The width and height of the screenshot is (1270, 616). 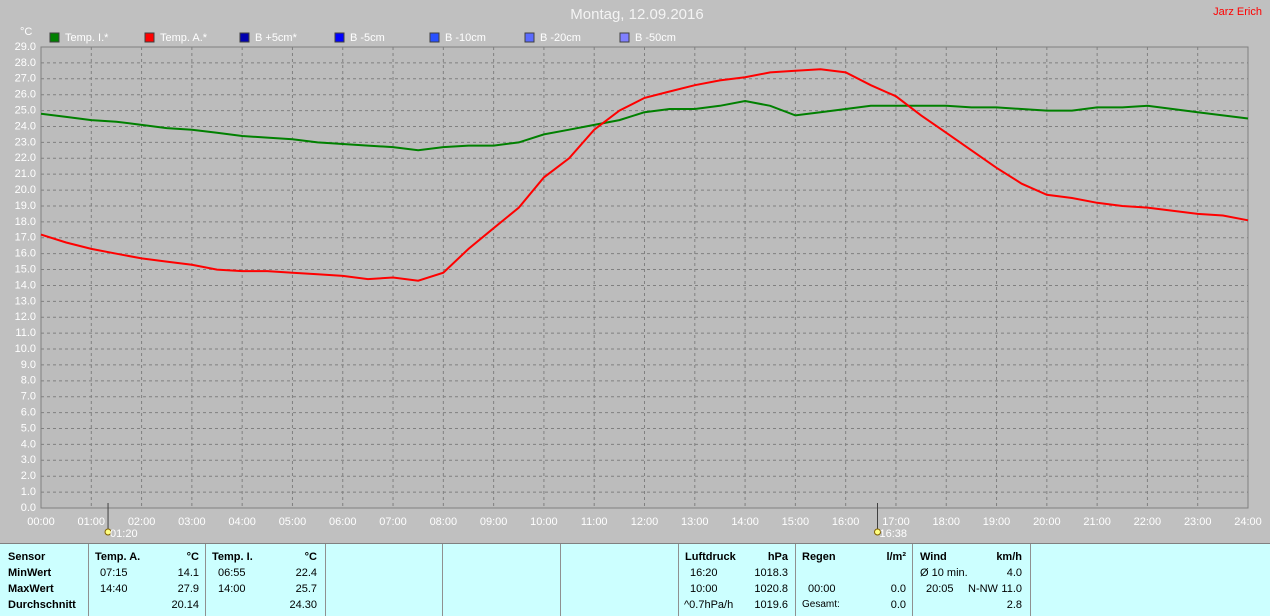 I want to click on time: 00:00, so click(x=822, y=589).